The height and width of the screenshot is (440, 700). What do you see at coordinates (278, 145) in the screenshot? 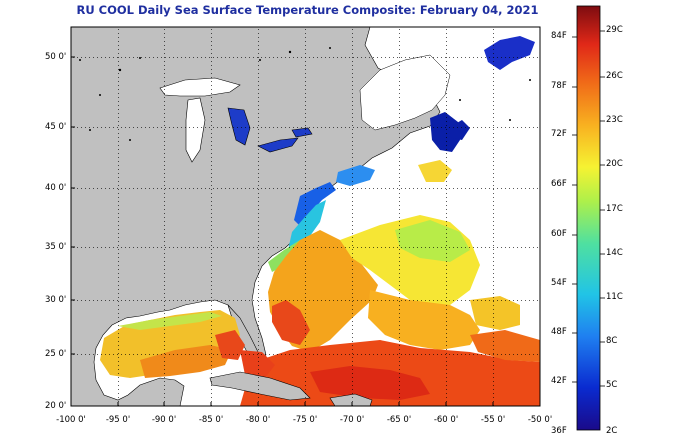
I see `lake-erie` at bounding box center [278, 145].